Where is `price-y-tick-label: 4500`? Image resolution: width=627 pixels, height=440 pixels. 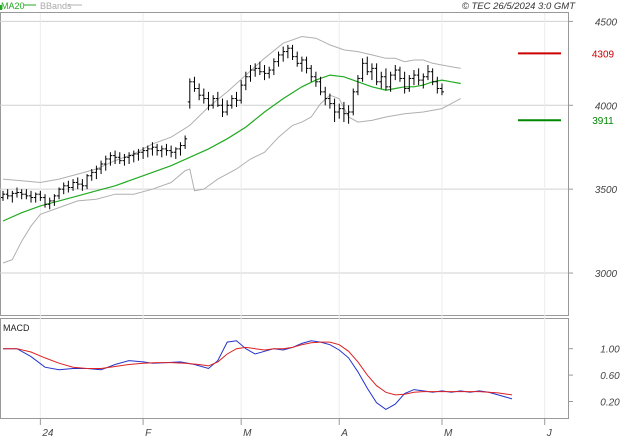 price-y-tick-label: 4500 is located at coordinates (606, 22).